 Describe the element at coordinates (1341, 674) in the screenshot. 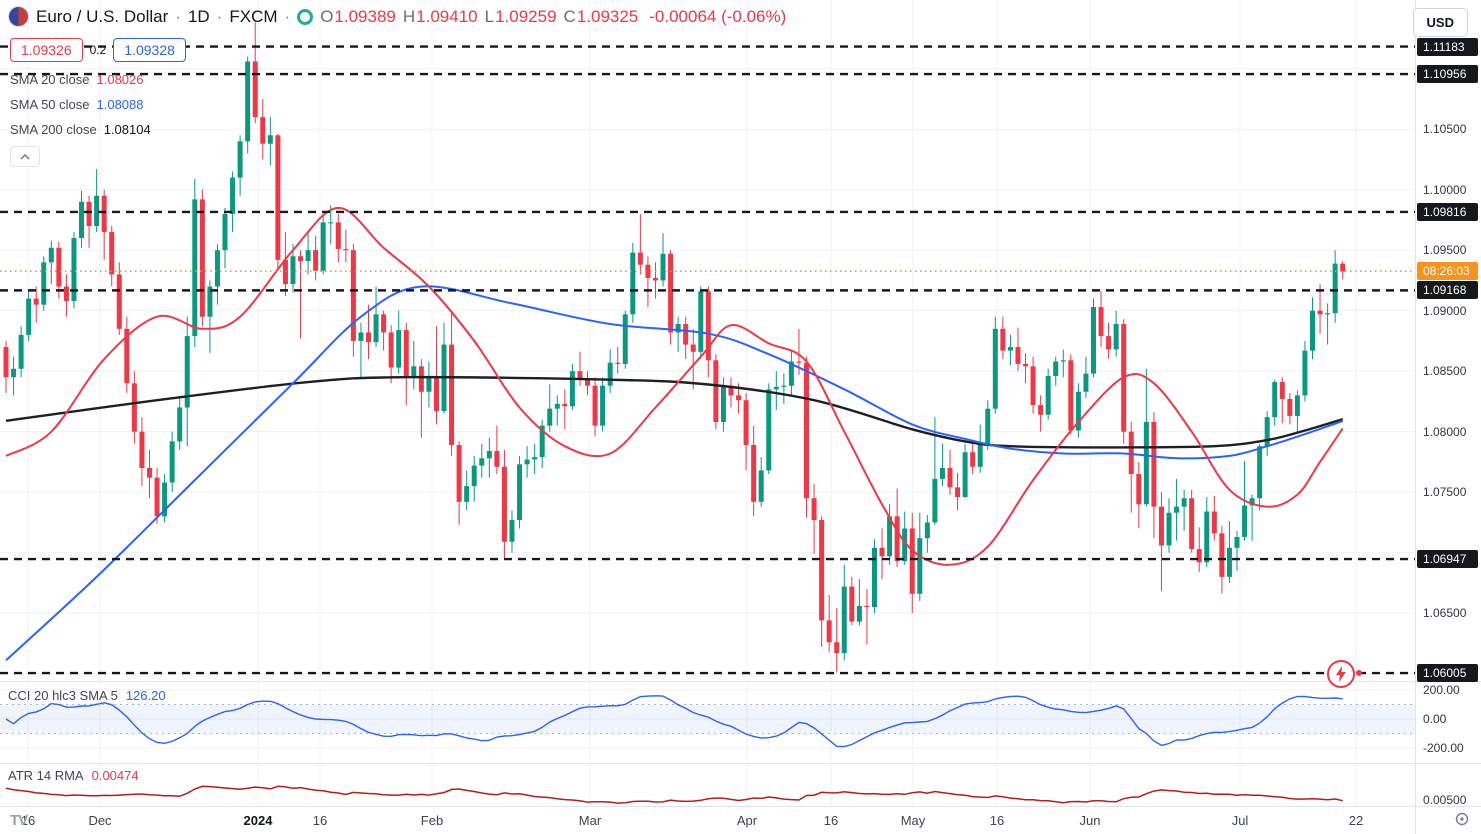

I see `lightning-marker-icon` at that location.